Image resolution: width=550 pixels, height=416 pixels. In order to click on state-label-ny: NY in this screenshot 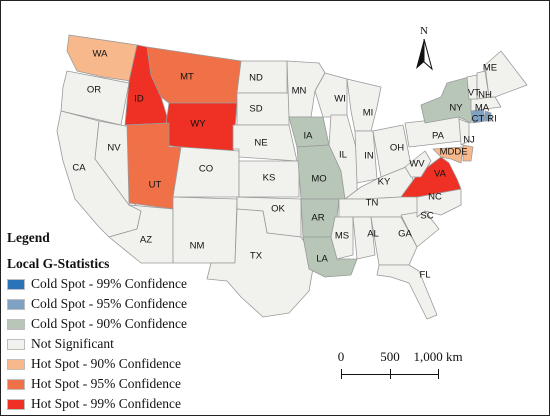, I will do `click(456, 108)`.